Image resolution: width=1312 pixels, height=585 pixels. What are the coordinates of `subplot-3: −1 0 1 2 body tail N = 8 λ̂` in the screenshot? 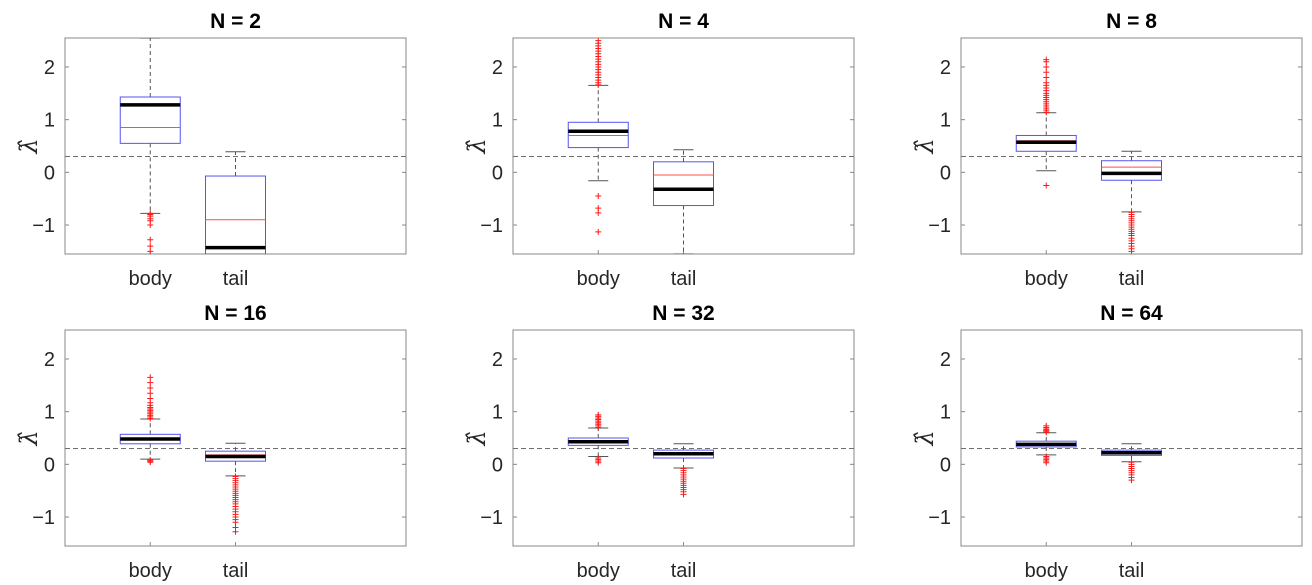 It's located at (1107, 150).